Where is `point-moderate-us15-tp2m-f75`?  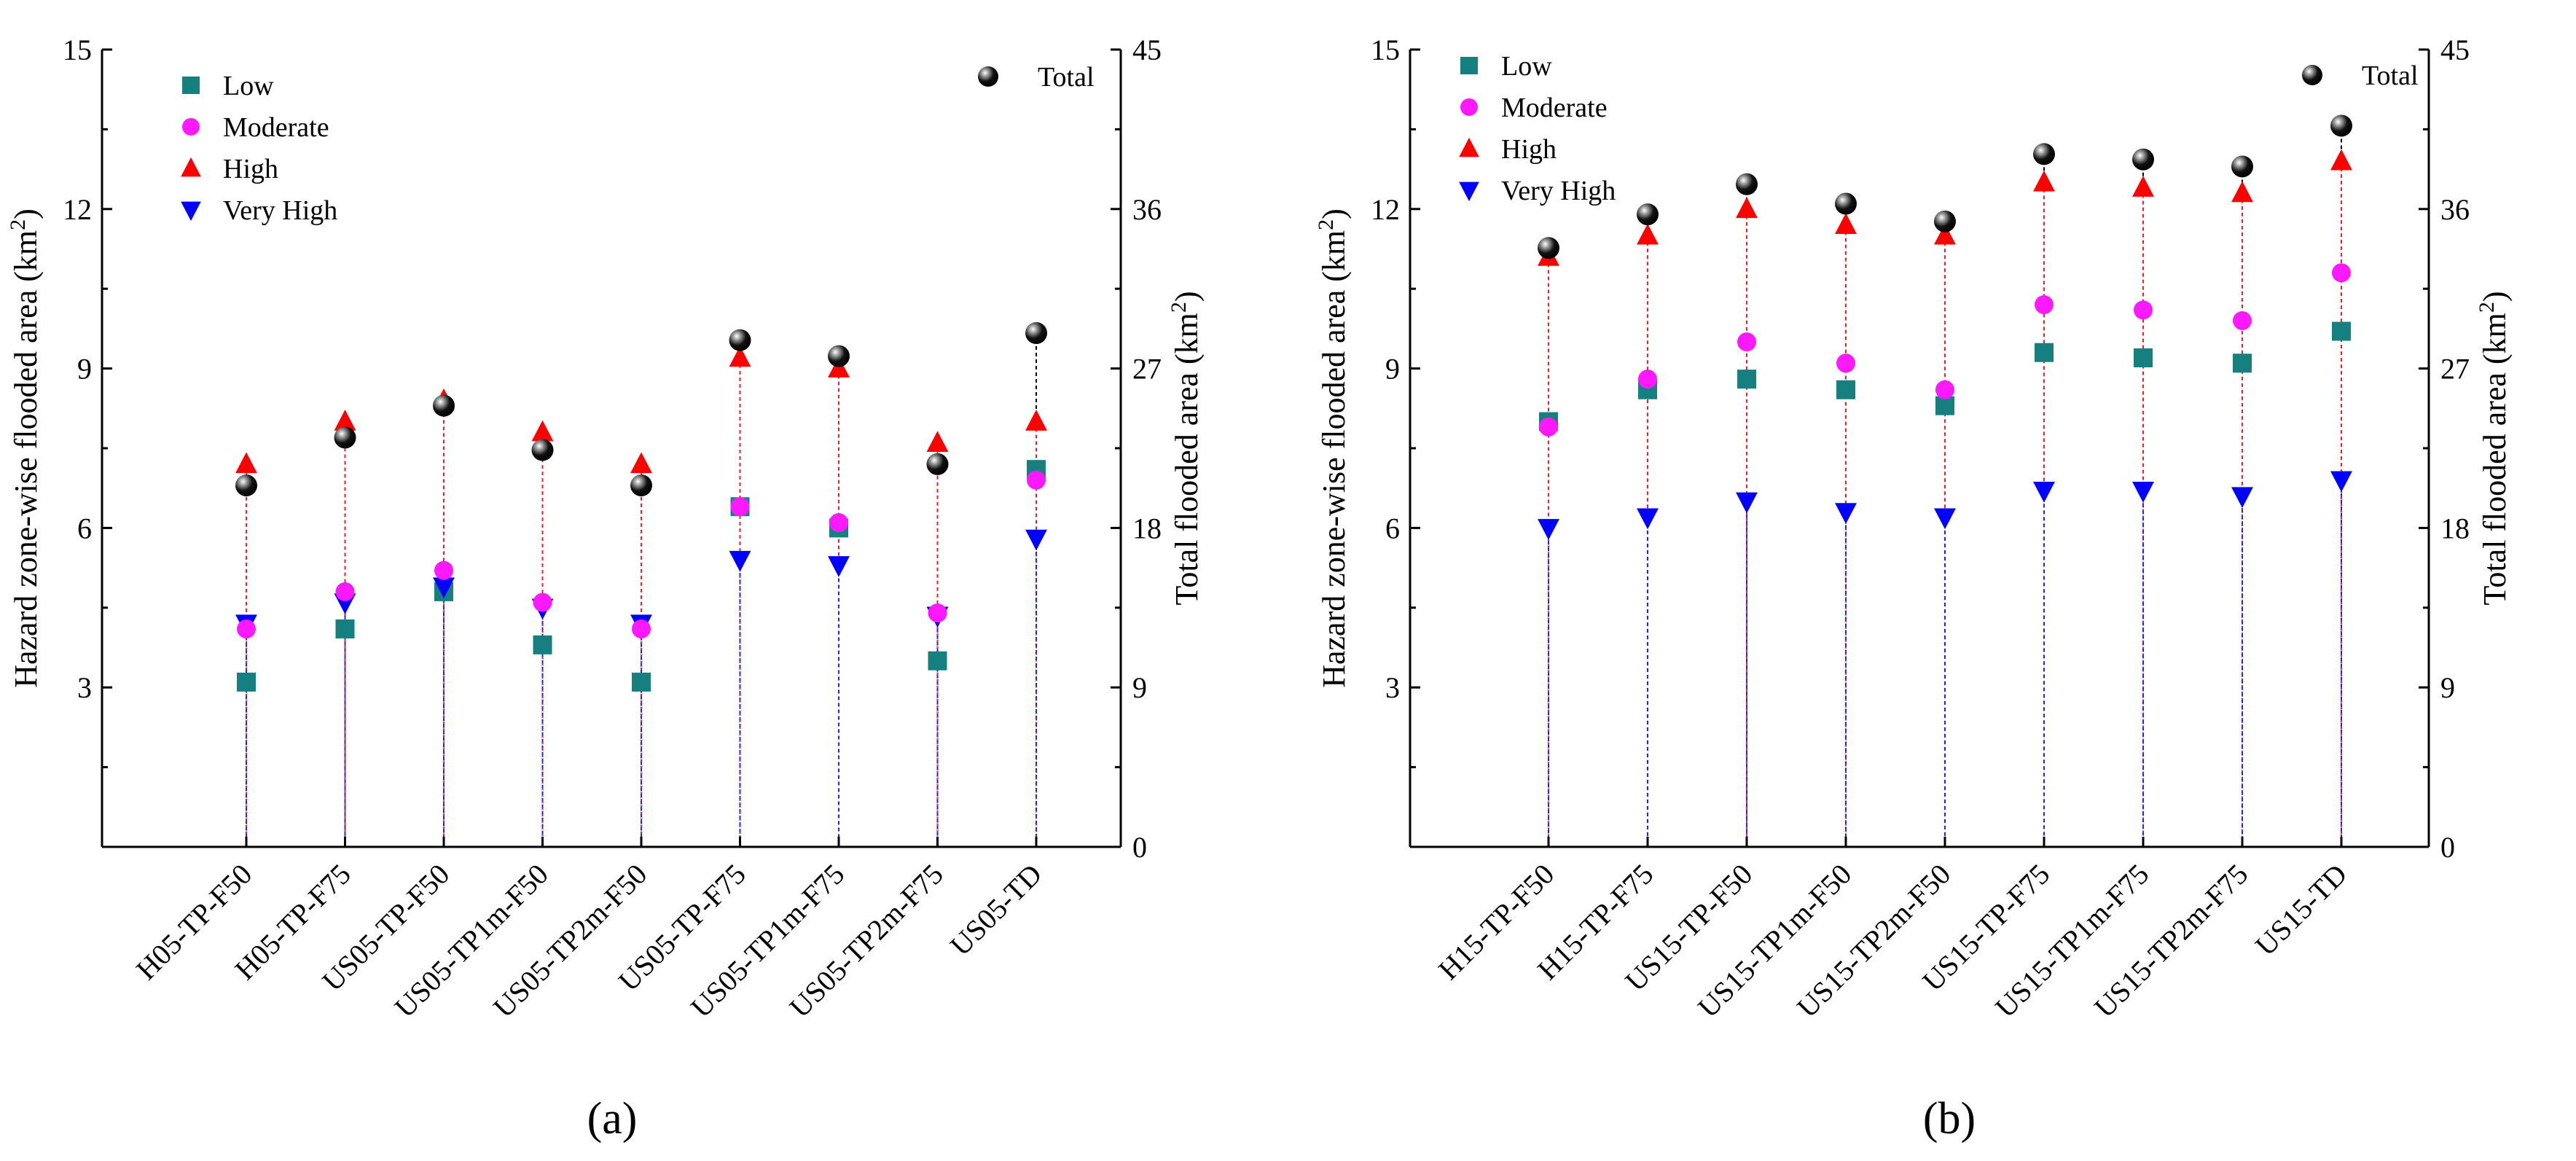
point-moderate-us15-tp2m-f75 is located at coordinates (2242, 320).